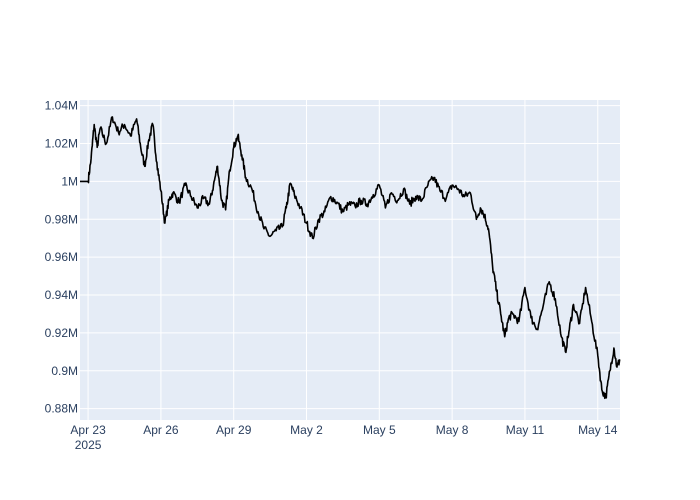  Describe the element at coordinates (61, 409) in the screenshot. I see `y-tick-label: 0.88M` at that location.